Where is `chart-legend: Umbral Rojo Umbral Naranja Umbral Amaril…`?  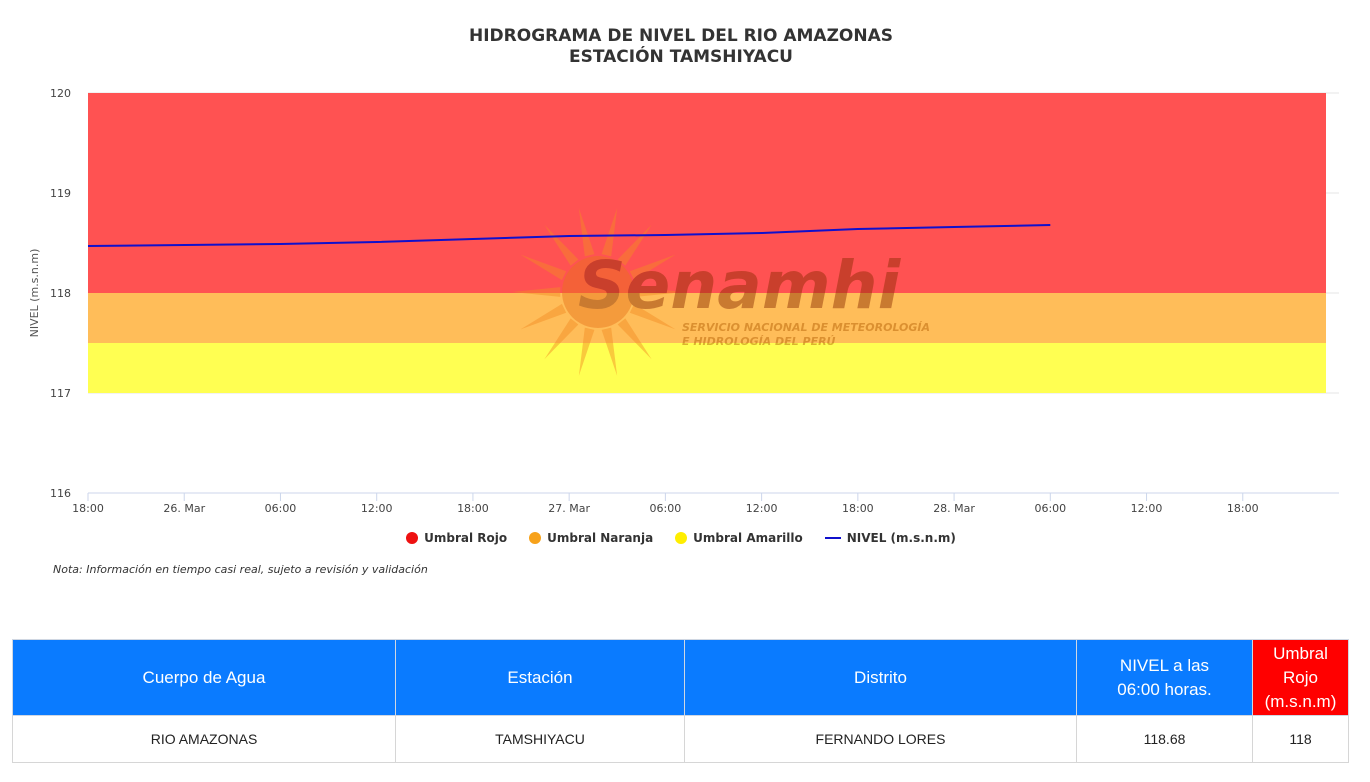 chart-legend: Umbral Rojo Umbral Naranja Umbral Amaril… is located at coordinates (681, 538).